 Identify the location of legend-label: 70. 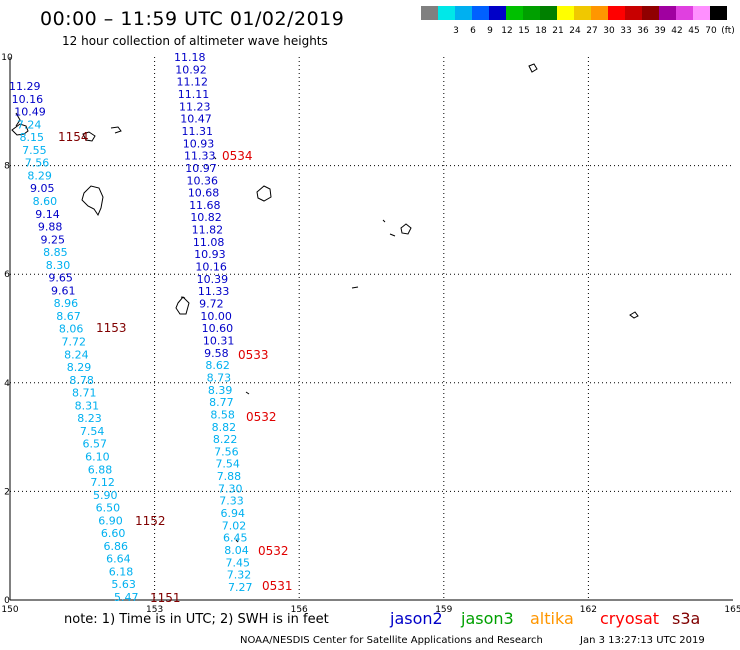
(711, 31).